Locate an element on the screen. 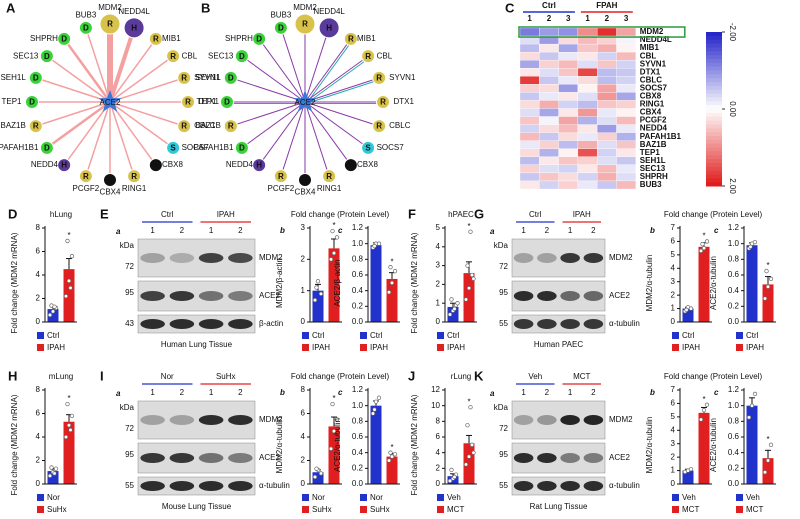  legend-label: MCT is located at coordinates (455, 509).